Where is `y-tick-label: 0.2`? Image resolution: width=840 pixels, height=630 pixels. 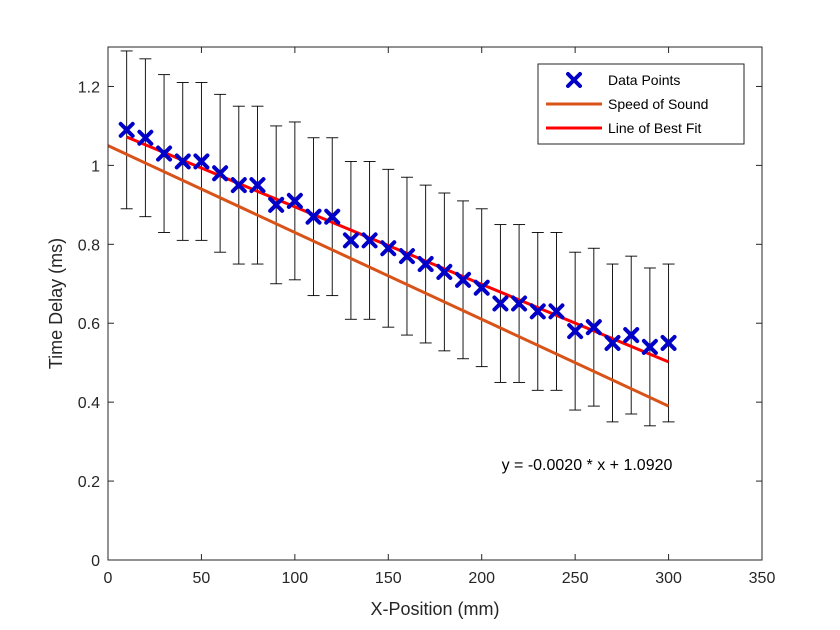
y-tick-label: 0.2 is located at coordinates (89, 482).